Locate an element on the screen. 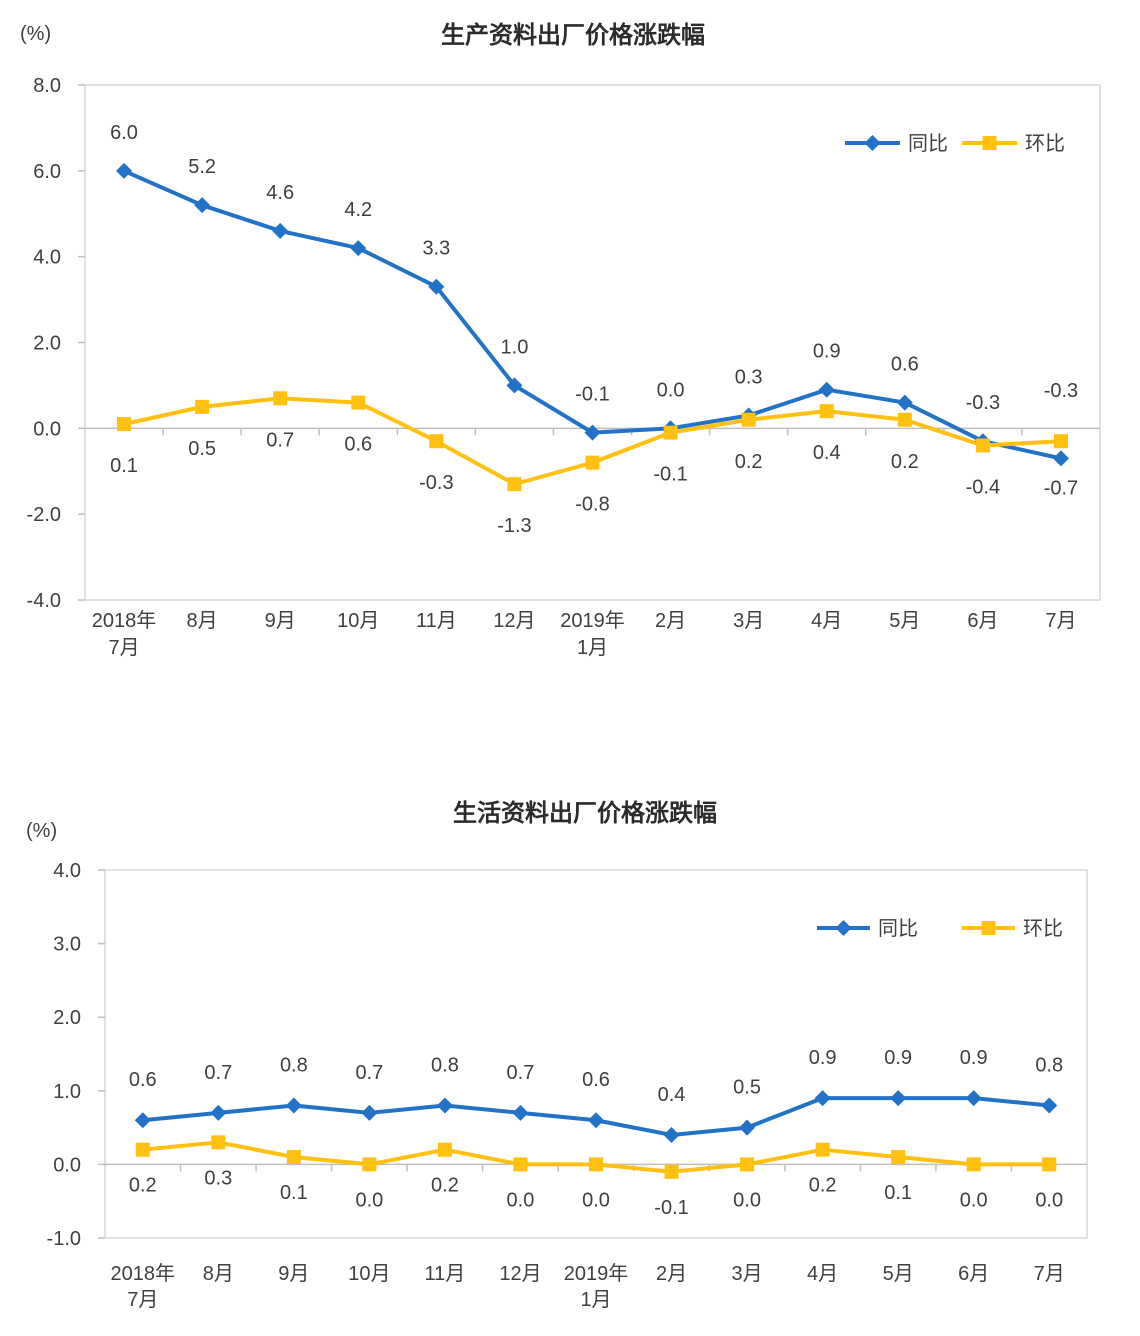 The width and height of the screenshot is (1140, 1336). y-axis-label: 3.0 is located at coordinates (67, 945).